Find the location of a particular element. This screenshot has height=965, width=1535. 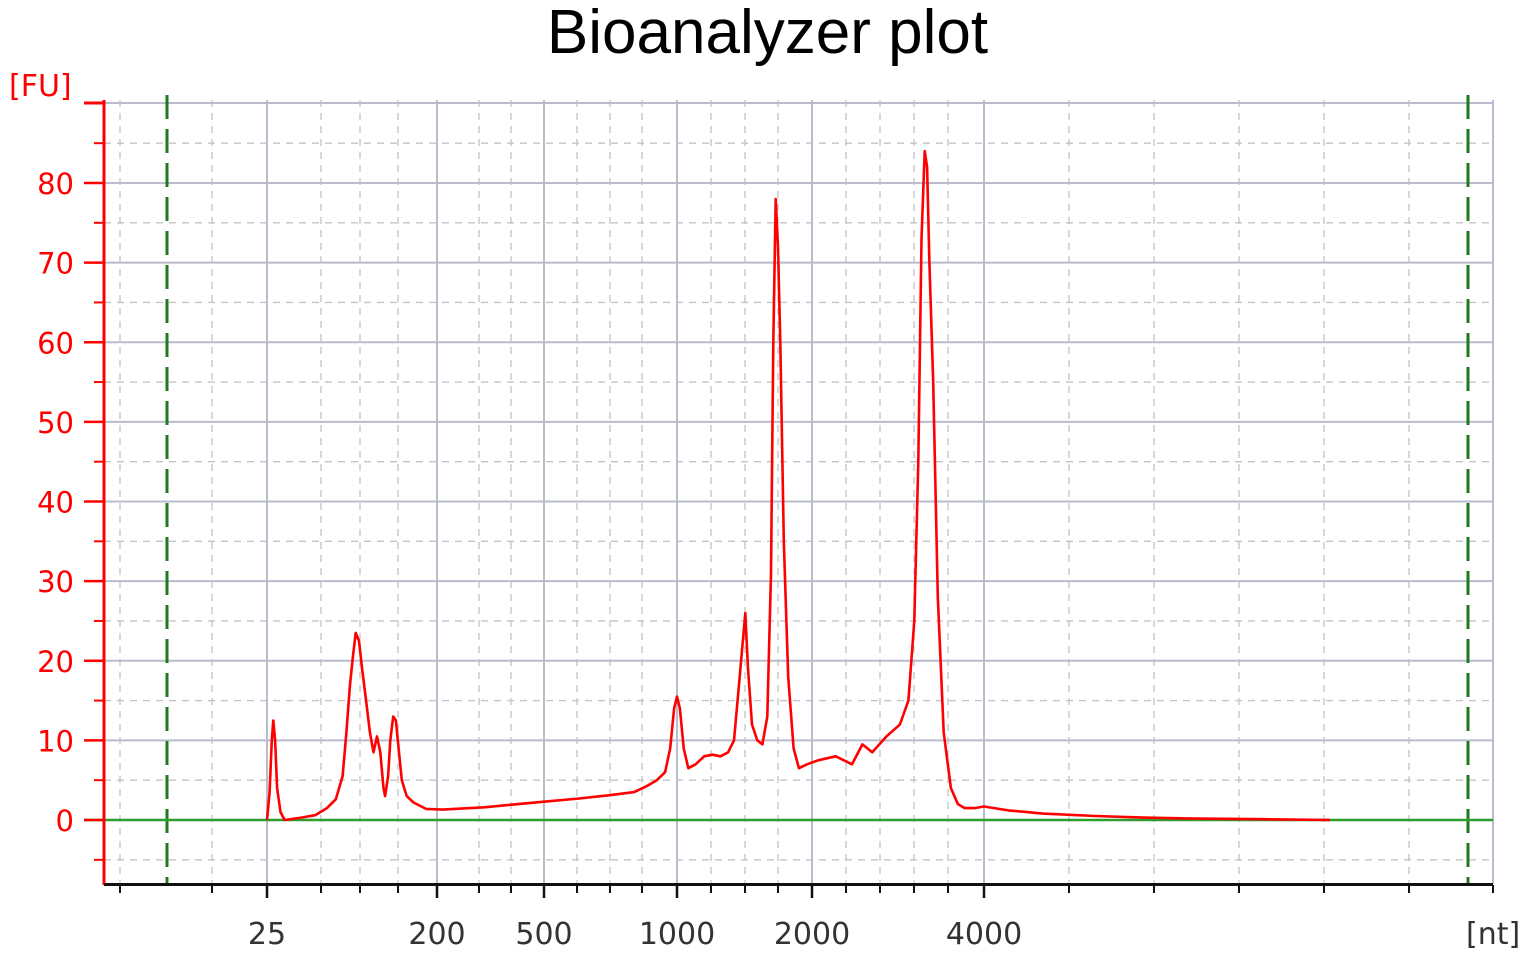

y-axis-ticks: 0 10 20 30 40 50 60 70 80 is located at coordinates (70, 501).